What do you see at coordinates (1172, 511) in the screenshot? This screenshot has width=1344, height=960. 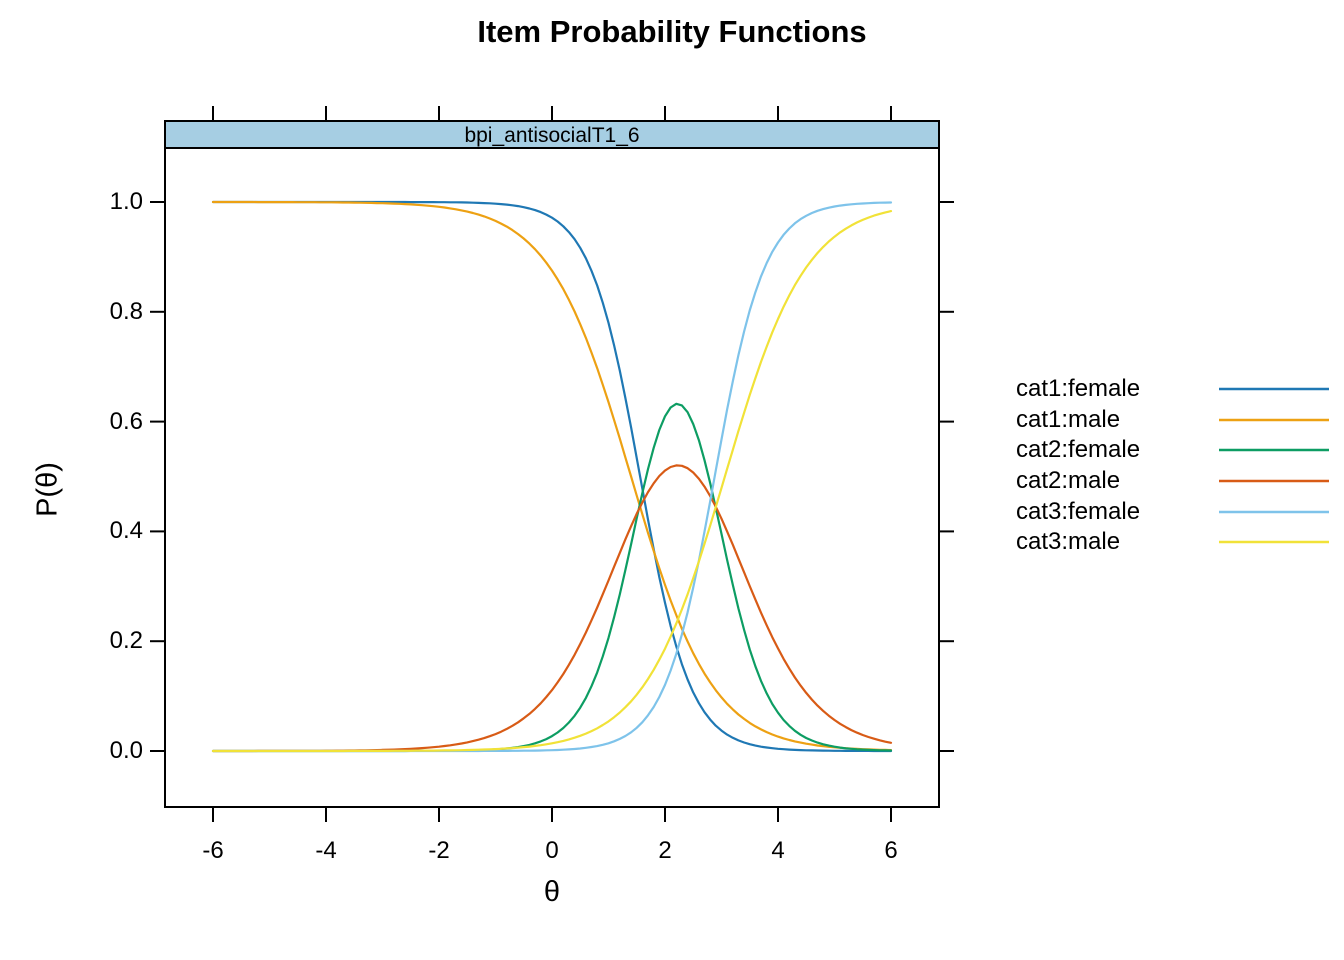 I see `legend-entry: cat3:female` at bounding box center [1172, 511].